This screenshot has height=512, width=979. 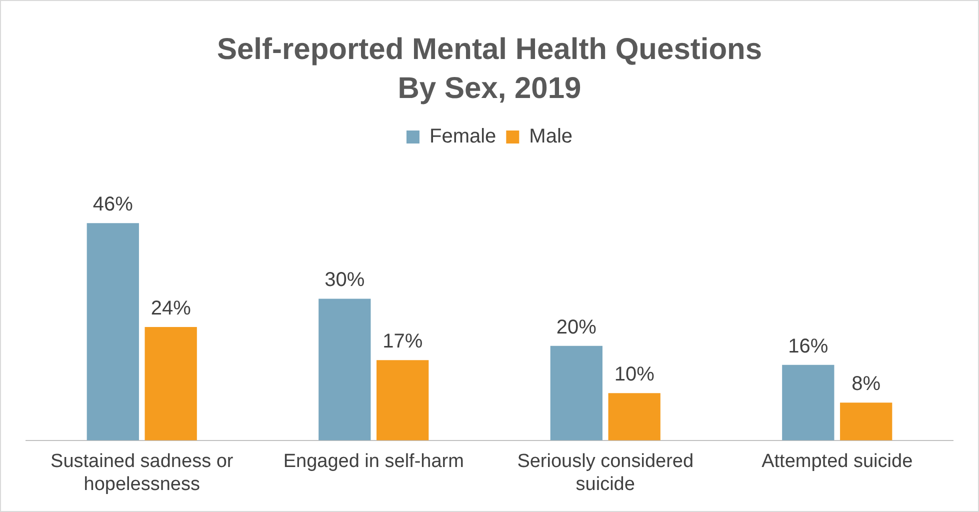 What do you see at coordinates (576, 327) in the screenshot?
I see `data-label: 20%` at bounding box center [576, 327].